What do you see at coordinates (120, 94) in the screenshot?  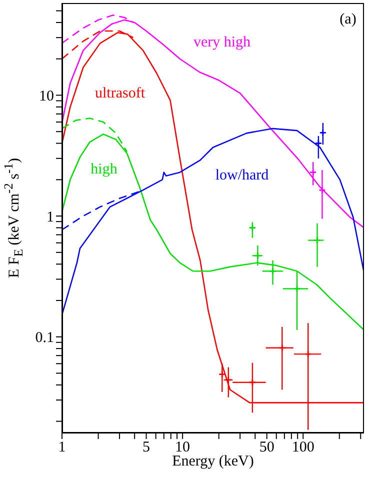 I see `series-label: ultrasoft` at bounding box center [120, 94].